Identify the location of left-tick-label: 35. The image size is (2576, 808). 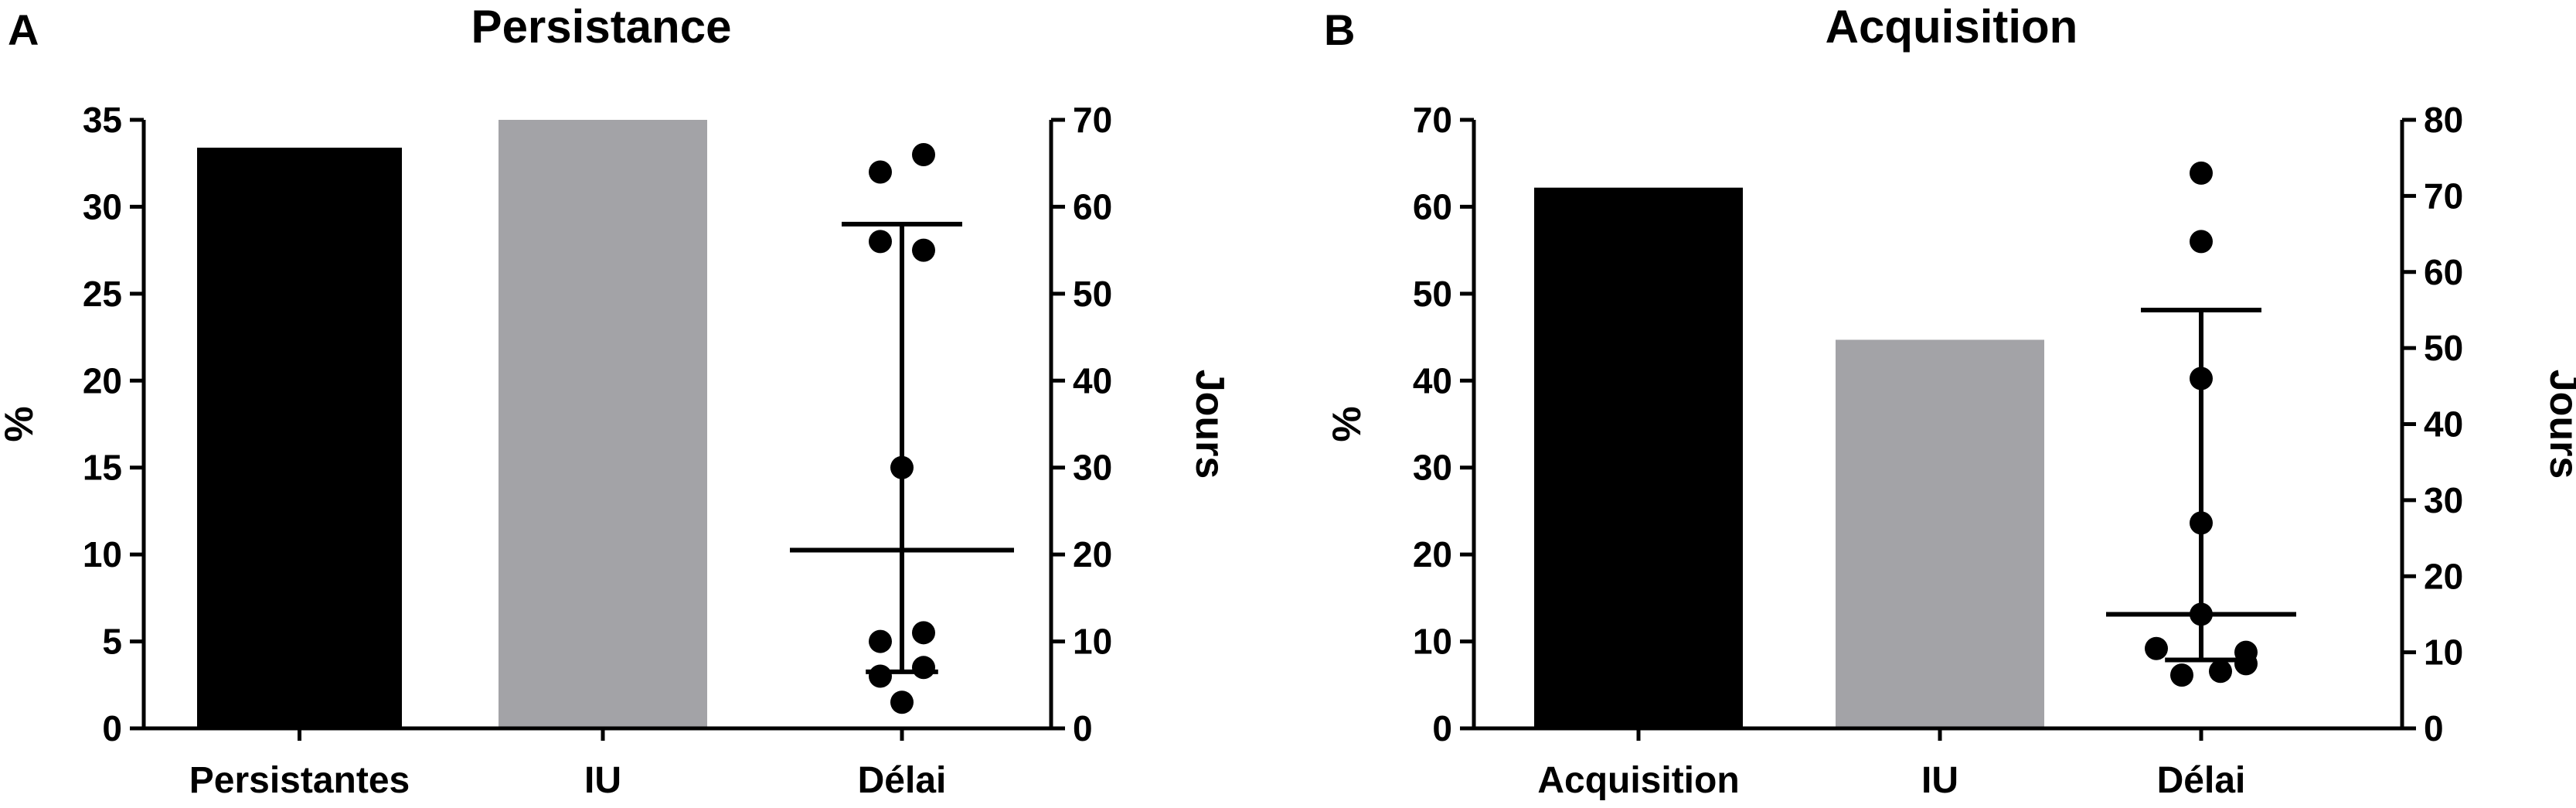
(102, 120).